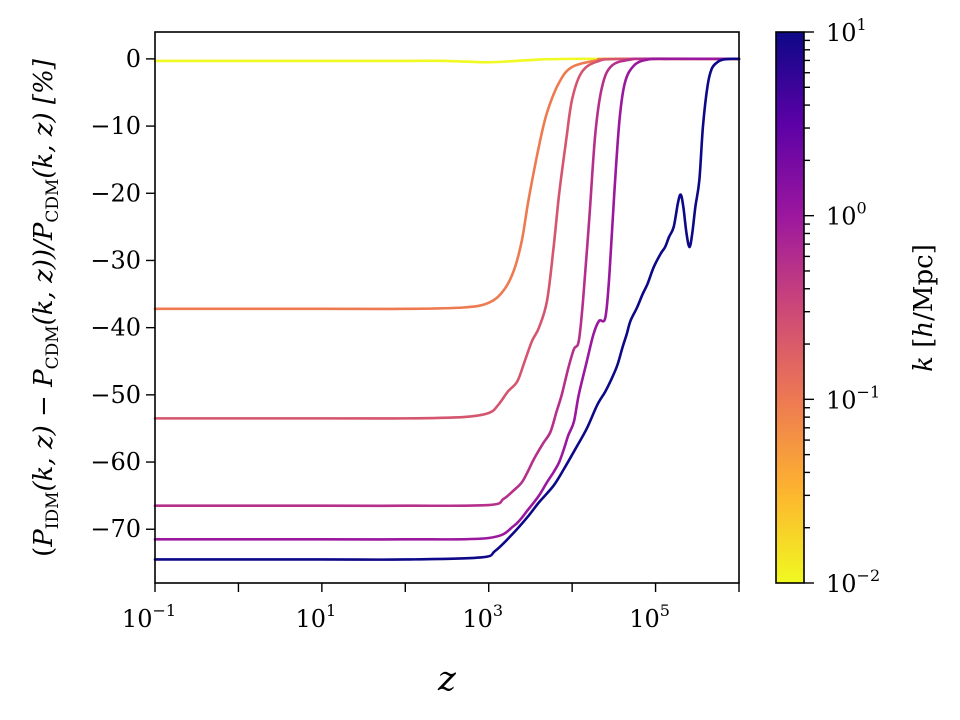  I want to click on y-title-open: (, so click(44, 552).